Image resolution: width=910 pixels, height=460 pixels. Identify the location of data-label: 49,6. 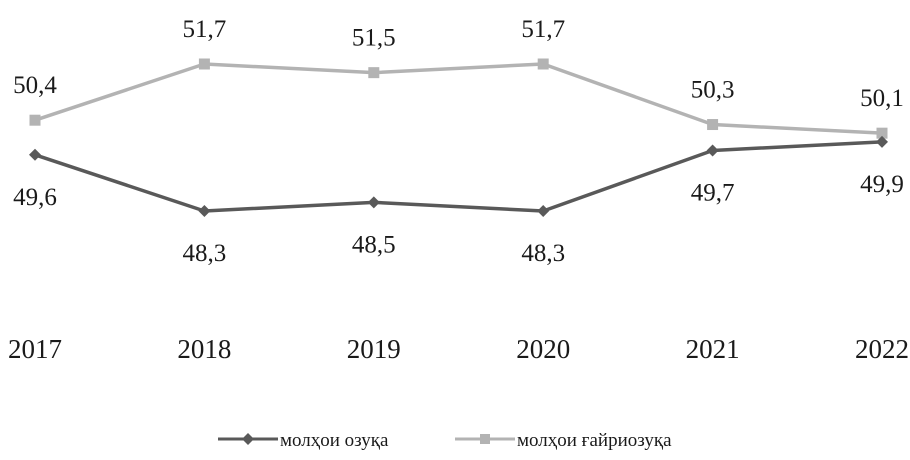
(35, 197).